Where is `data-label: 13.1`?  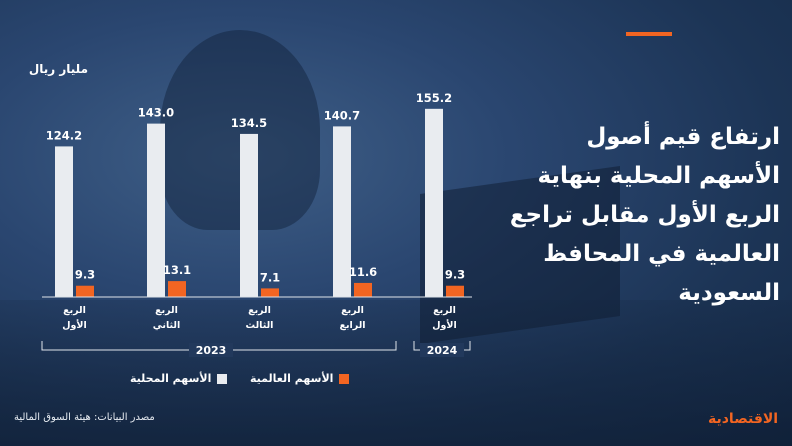
data-label: 13.1 is located at coordinates (177, 270).